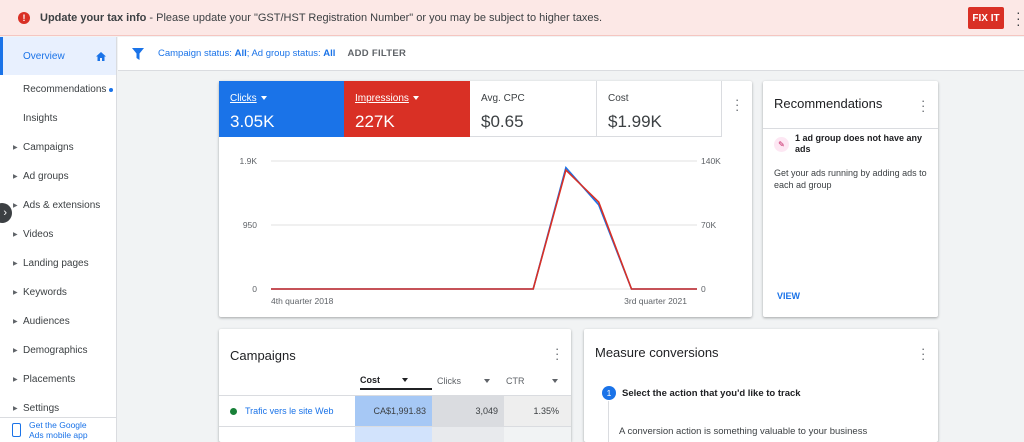 This screenshot has width=1024, height=442. I want to click on adgroup-status-value: All, so click(329, 53).